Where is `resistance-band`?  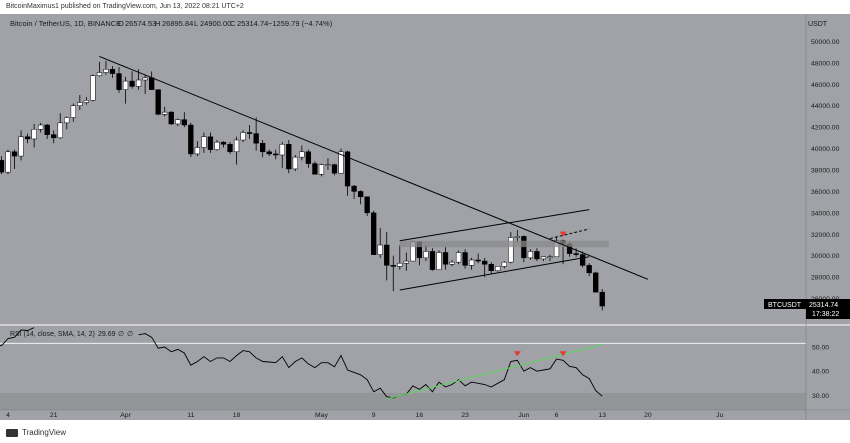 resistance-band is located at coordinates (504, 244).